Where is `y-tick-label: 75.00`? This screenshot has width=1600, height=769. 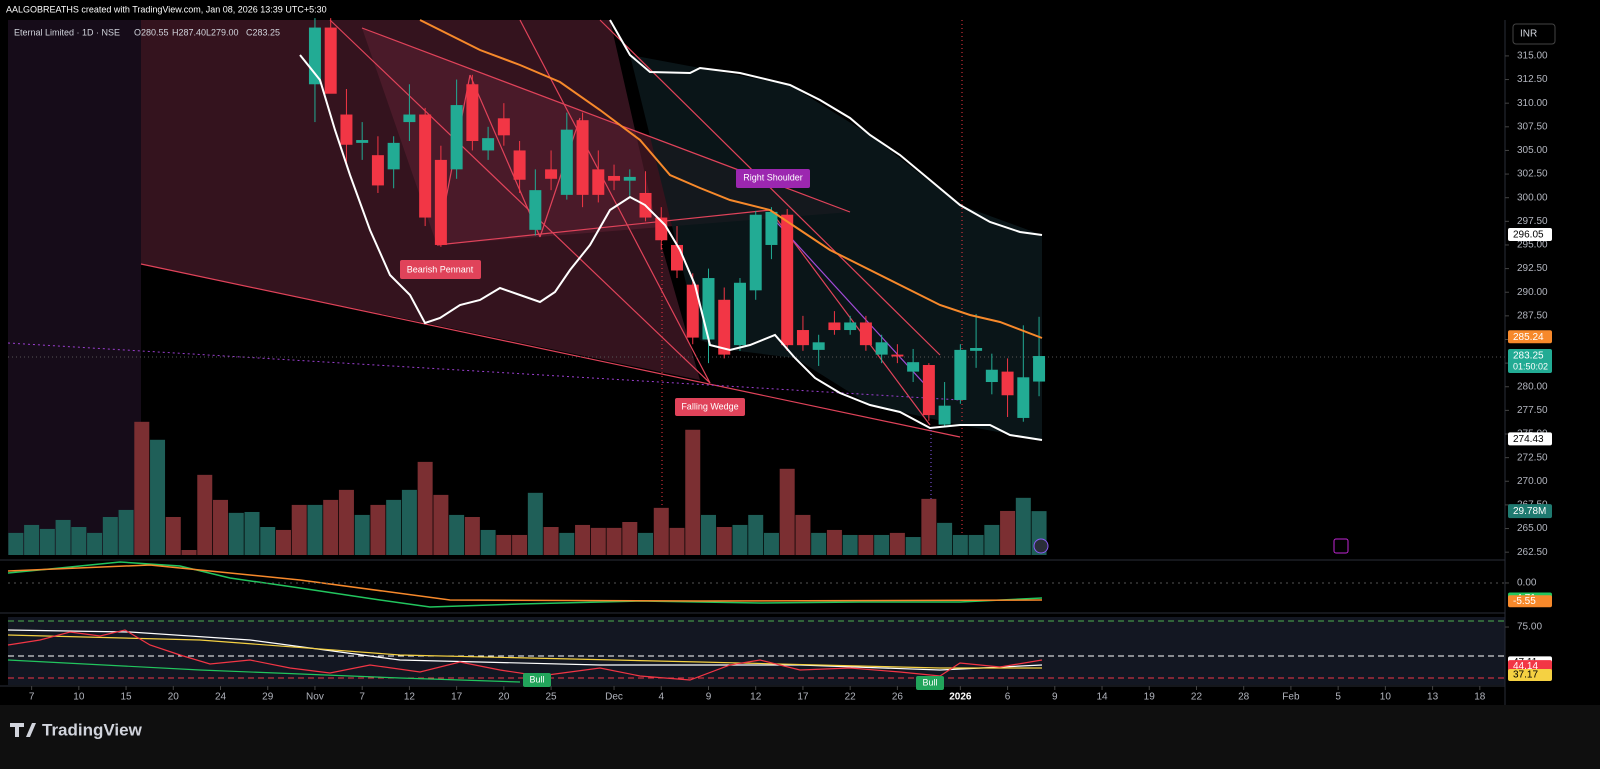
y-tick-label: 75.00 is located at coordinates (1529, 627).